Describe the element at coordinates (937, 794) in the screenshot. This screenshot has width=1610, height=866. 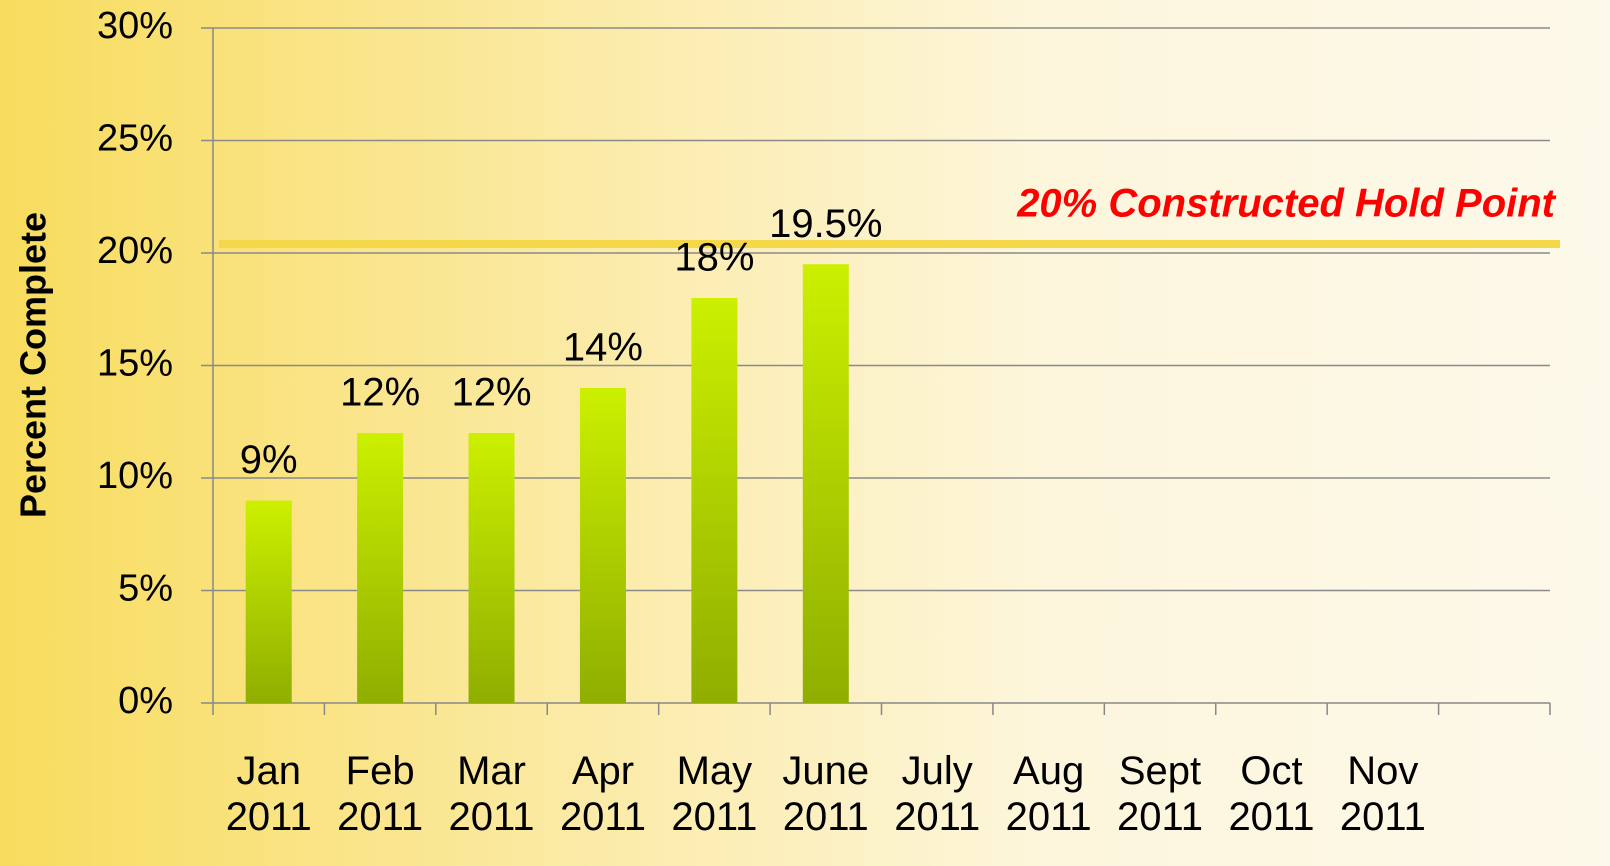
I see `x-tick-label: July 2011` at that location.